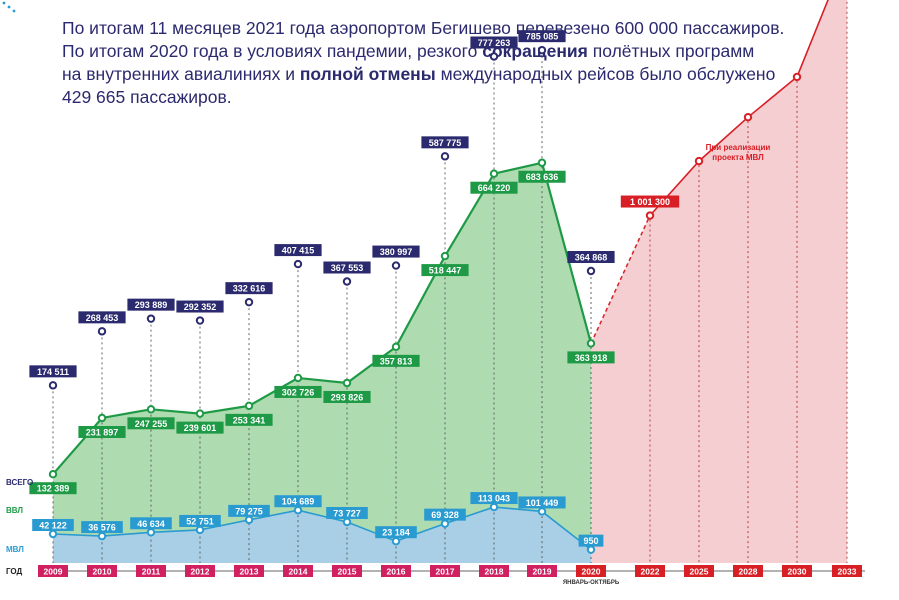  Describe the element at coordinates (445, 523) in the screenshot. I see `international-marker-2017` at that location.